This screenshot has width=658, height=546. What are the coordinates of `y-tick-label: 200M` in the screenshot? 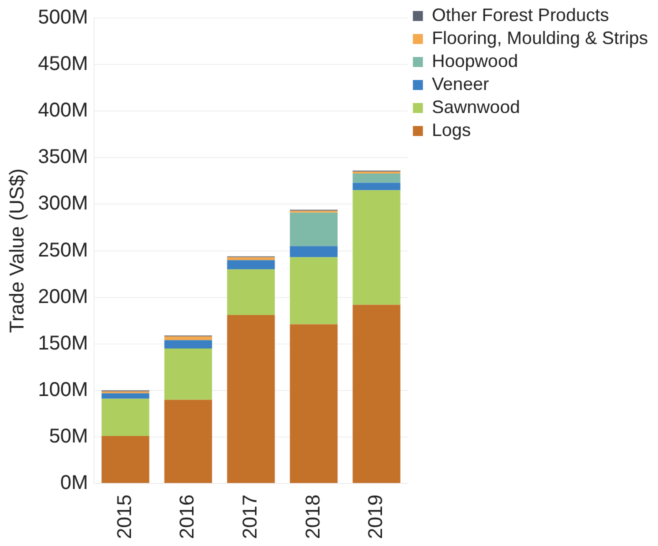 It's located at (63, 297).